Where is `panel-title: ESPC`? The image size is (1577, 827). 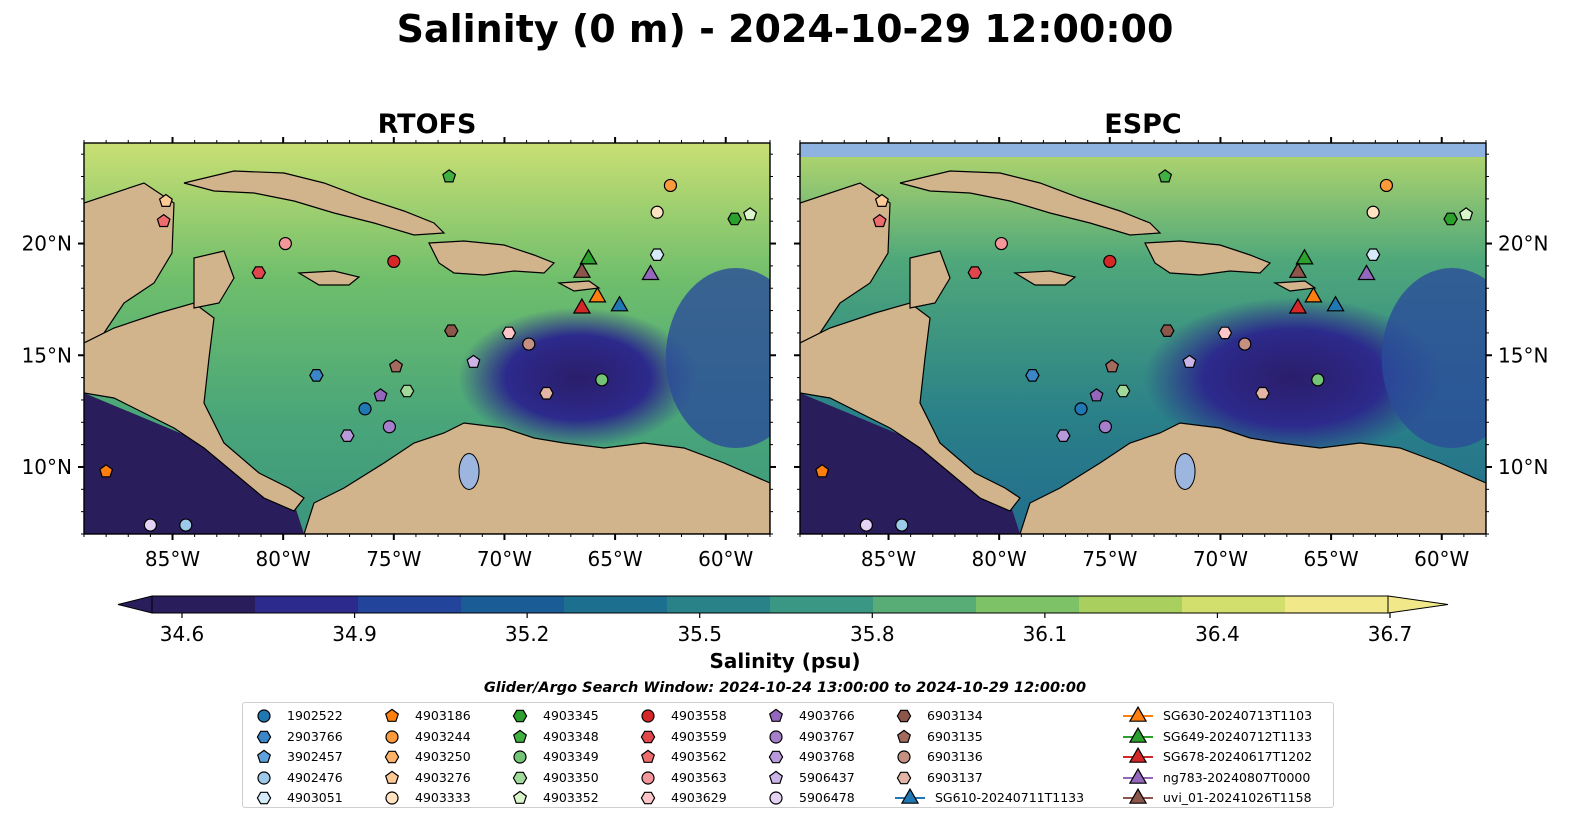
panel-title: ESPC is located at coordinates (1143, 124).